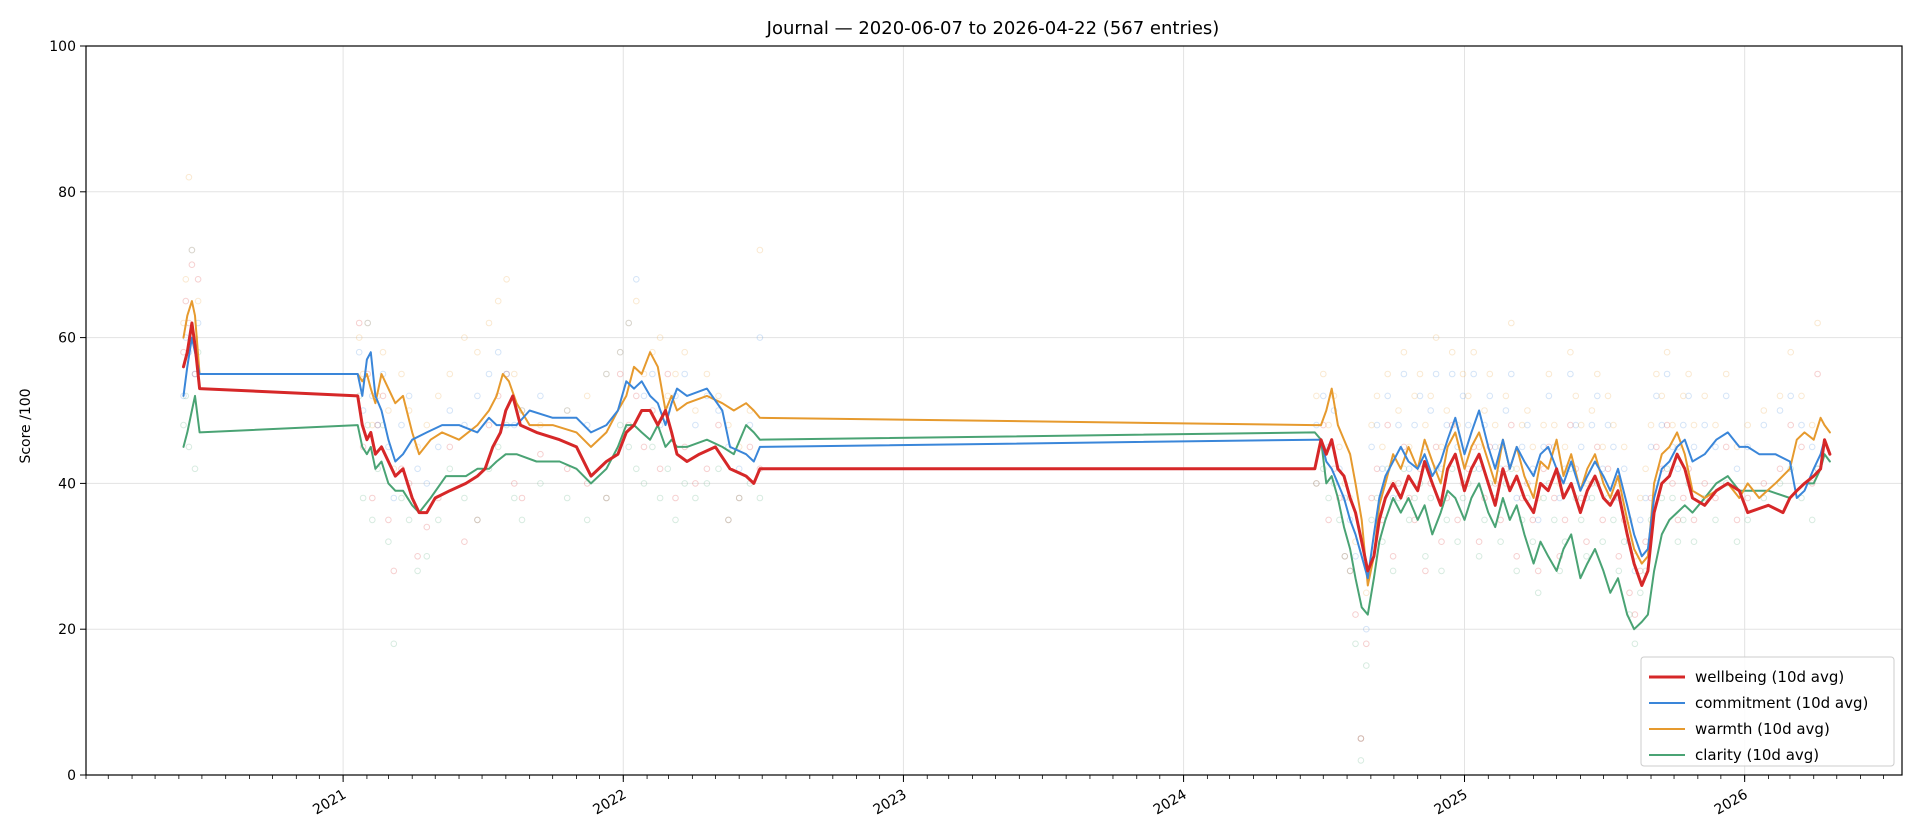 The height and width of the screenshot is (840, 1920). I want to click on legend-box, so click(1767, 711).